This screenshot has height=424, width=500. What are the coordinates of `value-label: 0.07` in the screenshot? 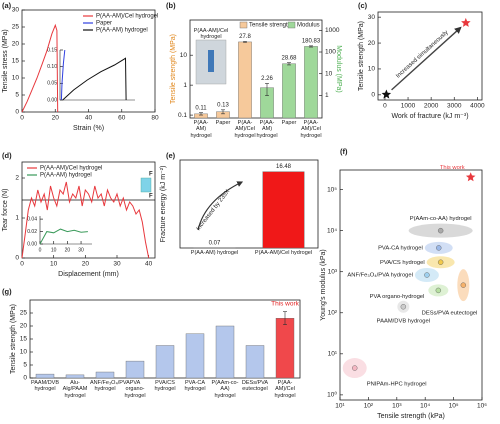 It's located at (215, 243).